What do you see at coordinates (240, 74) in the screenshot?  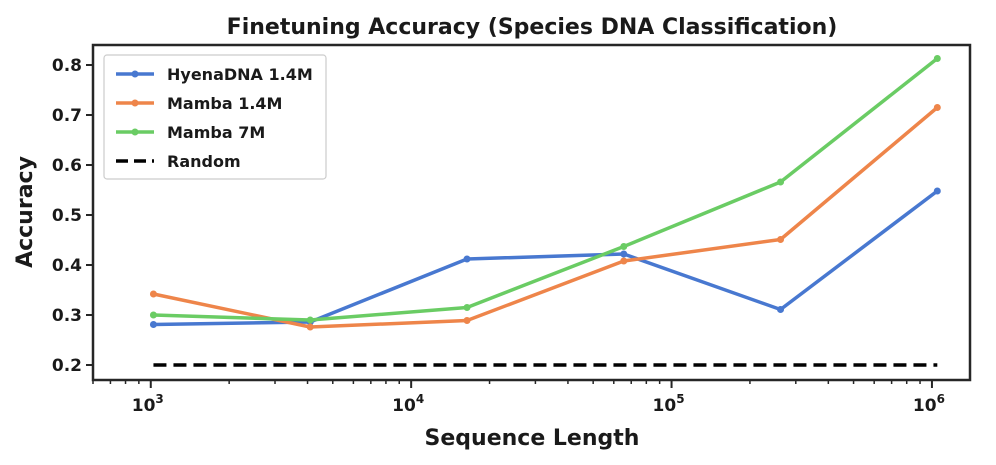 I see `legend-label-hyenadna-1-4m: HyenaDNA 1.4M` at bounding box center [240, 74].